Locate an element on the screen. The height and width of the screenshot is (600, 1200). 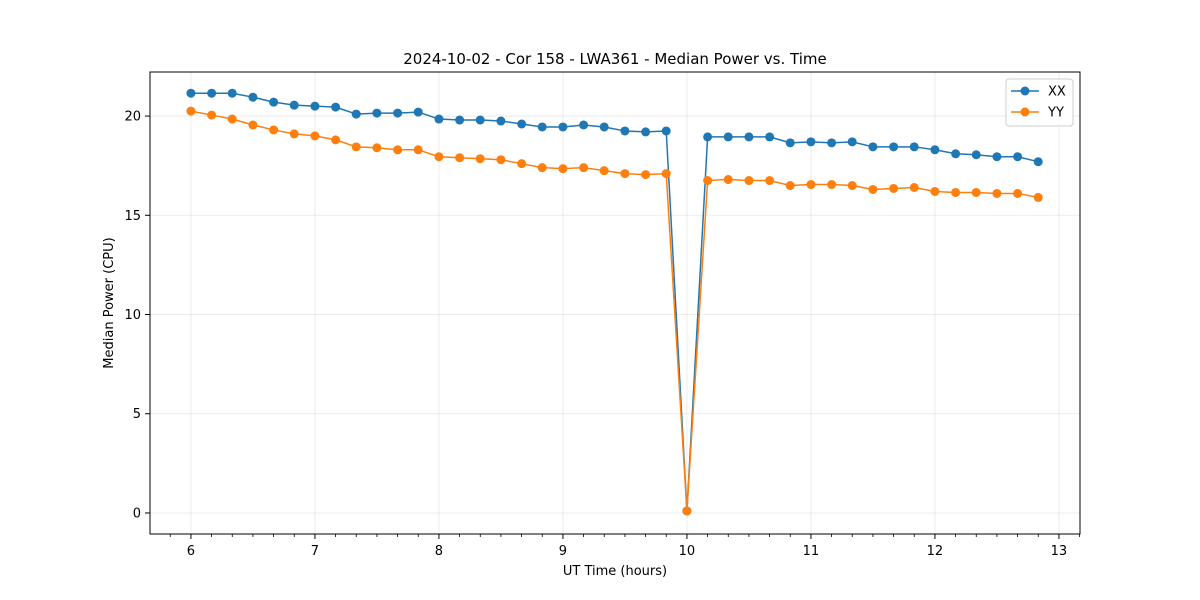
x-axis-title: UT Time (hours) is located at coordinates (615, 571).